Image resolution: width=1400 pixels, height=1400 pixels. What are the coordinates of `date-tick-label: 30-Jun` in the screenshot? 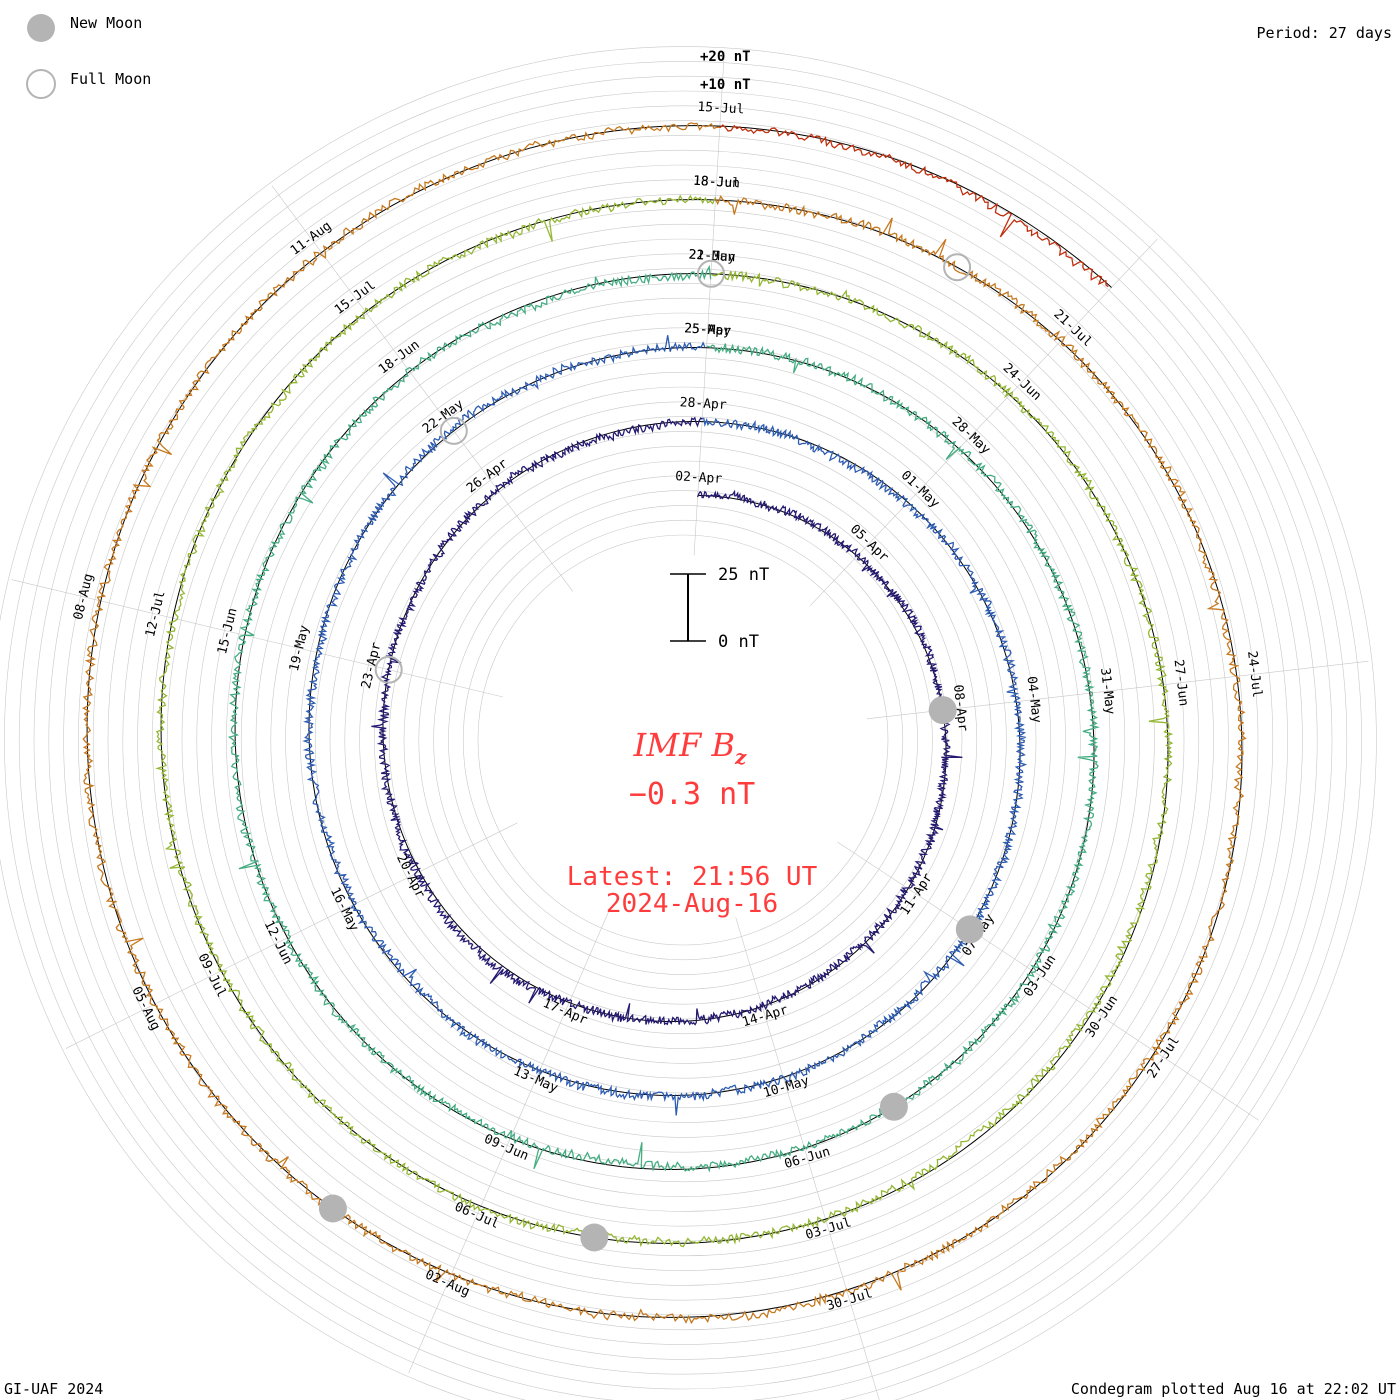 It's located at (1102, 1016).